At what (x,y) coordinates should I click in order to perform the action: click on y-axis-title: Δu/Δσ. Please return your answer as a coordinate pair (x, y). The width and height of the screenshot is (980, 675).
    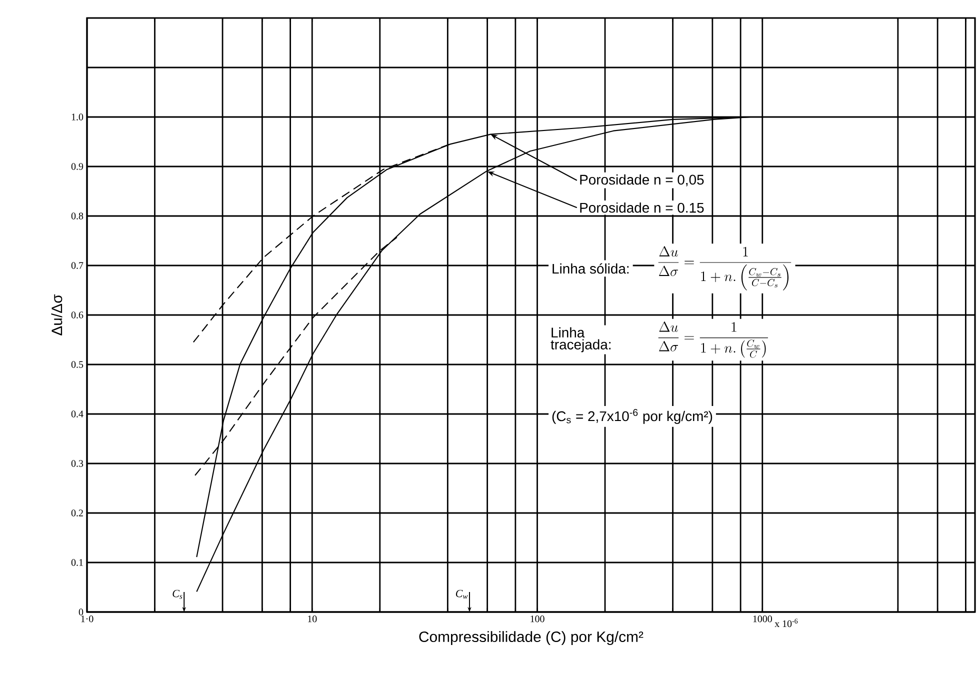
    Looking at the image, I should click on (56, 315).